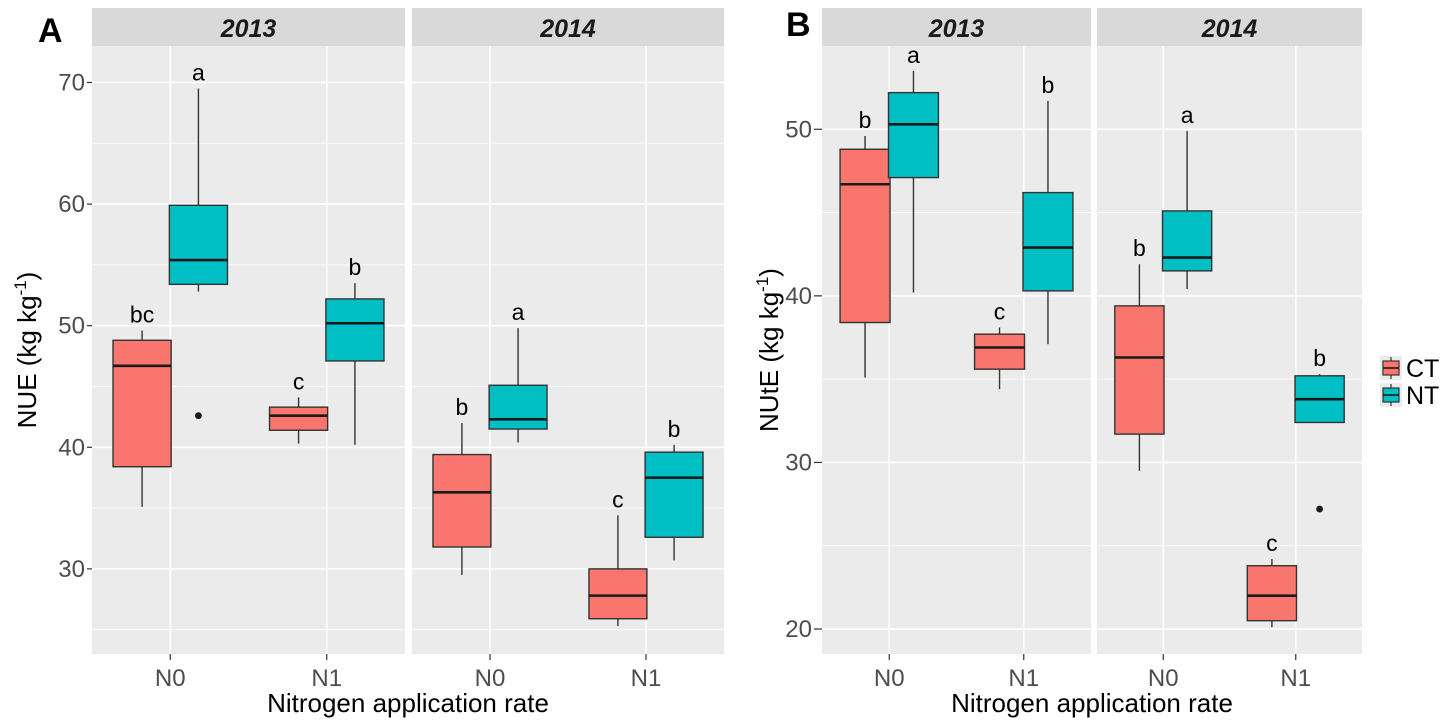 The image size is (1456, 721). I want to click on y-axis-title: NUE (kg kg-1), so click(26, 350).